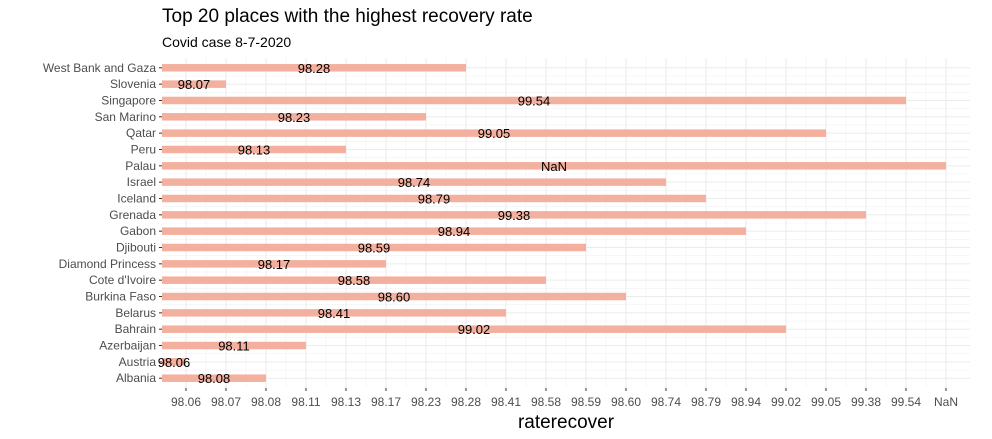 The height and width of the screenshot is (439, 992). I want to click on data-label: 99.02, so click(474, 329).